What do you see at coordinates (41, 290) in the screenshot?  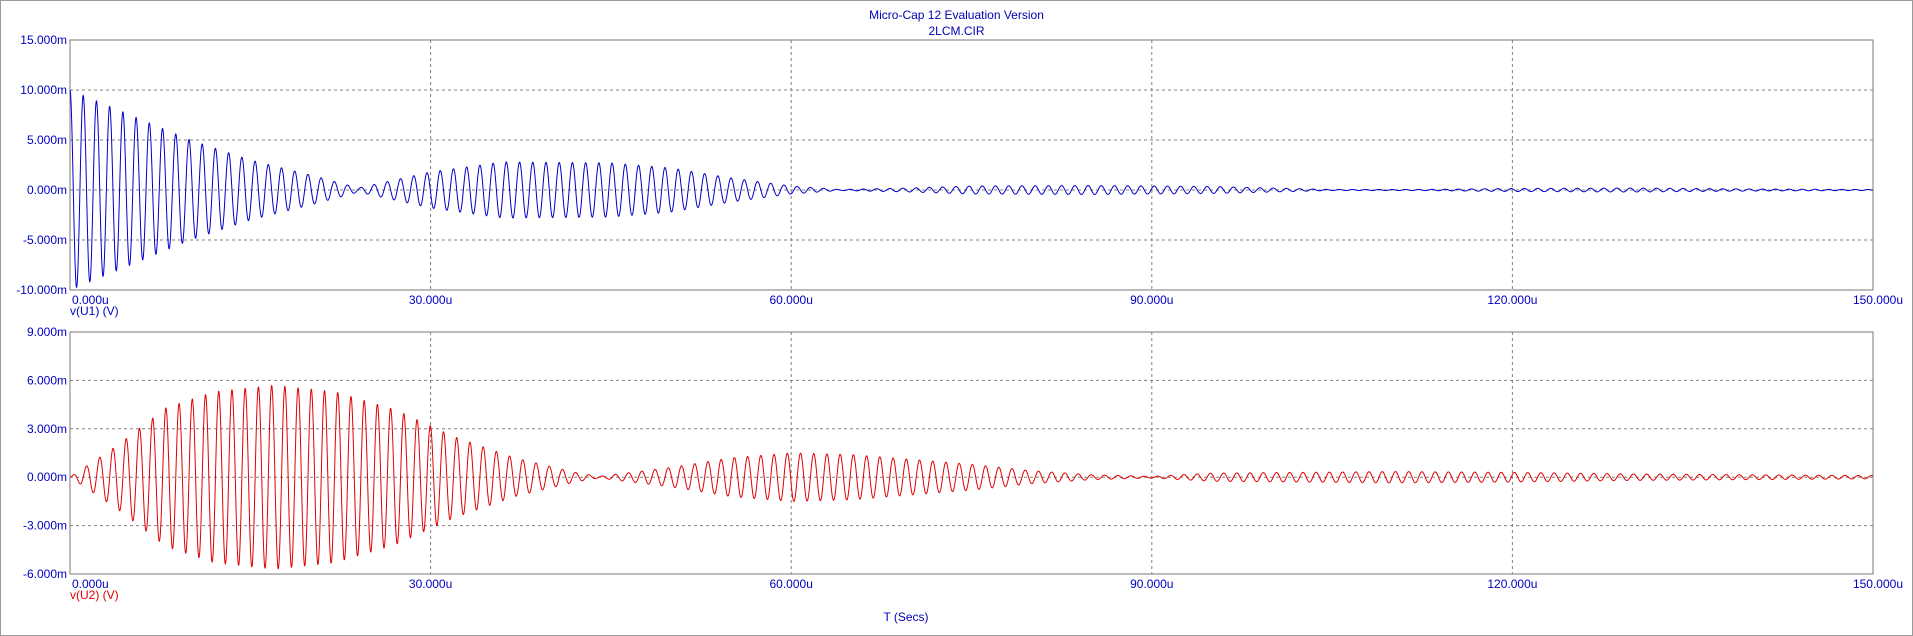 I see `y-tick-label: -10.000m` at bounding box center [41, 290].